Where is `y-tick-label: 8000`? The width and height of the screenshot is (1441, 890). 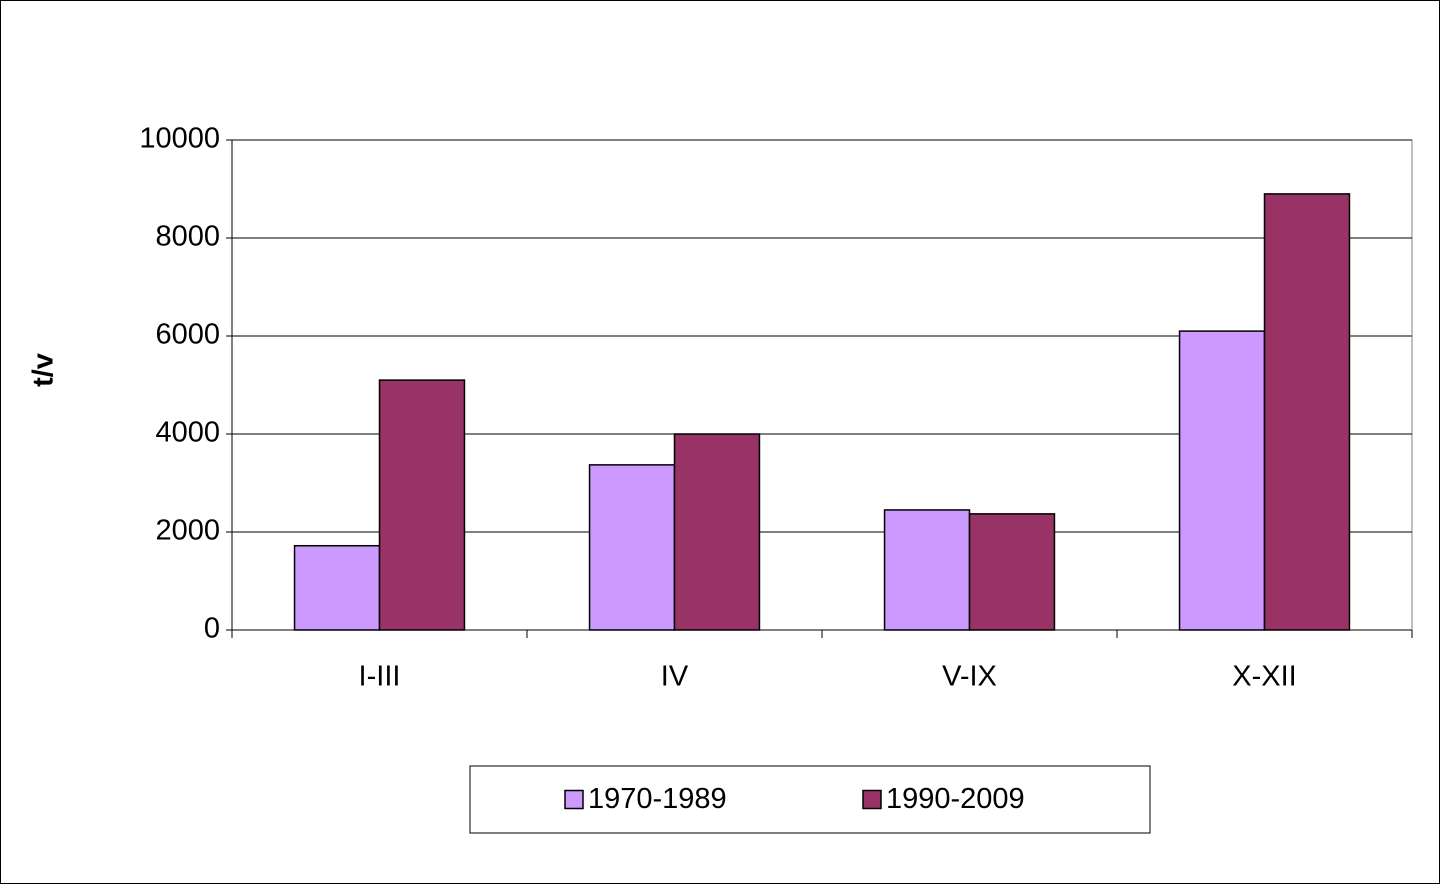 y-tick-label: 8000 is located at coordinates (187, 237).